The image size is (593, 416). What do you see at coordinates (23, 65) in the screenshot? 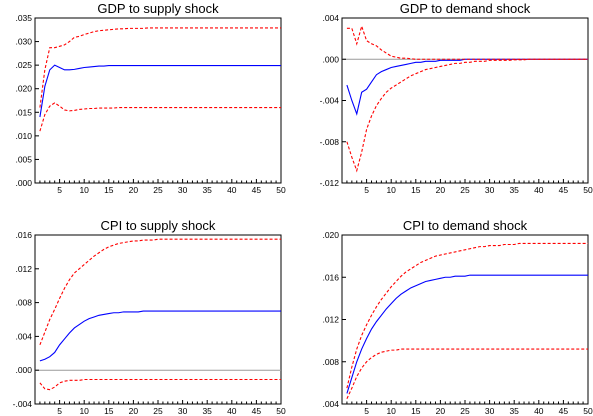
I see `y-tick-label: .025` at bounding box center [23, 65].